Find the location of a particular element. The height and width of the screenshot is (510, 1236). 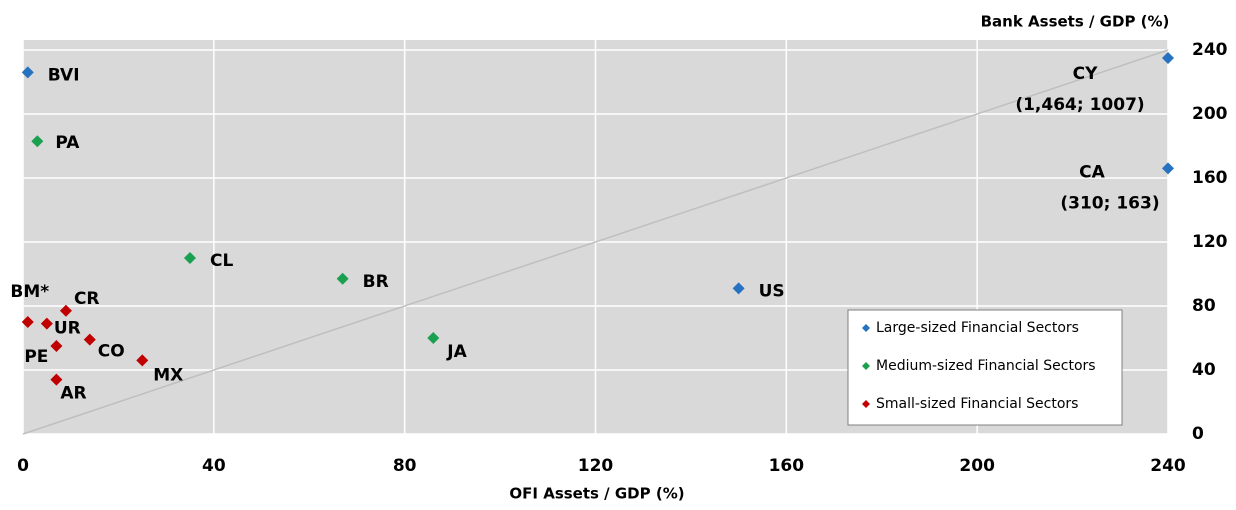

x-tick-label: 80 is located at coordinates (405, 466).